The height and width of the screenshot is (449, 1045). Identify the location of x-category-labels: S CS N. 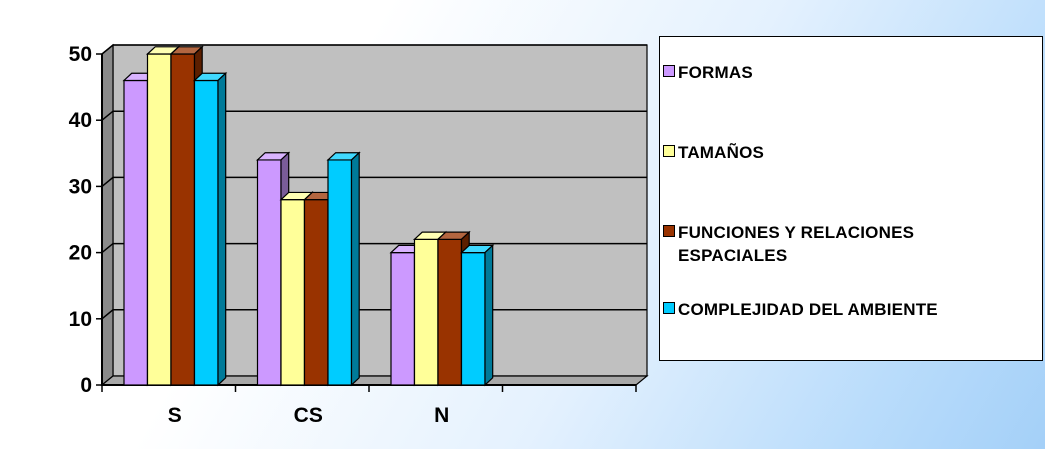
(309, 415).